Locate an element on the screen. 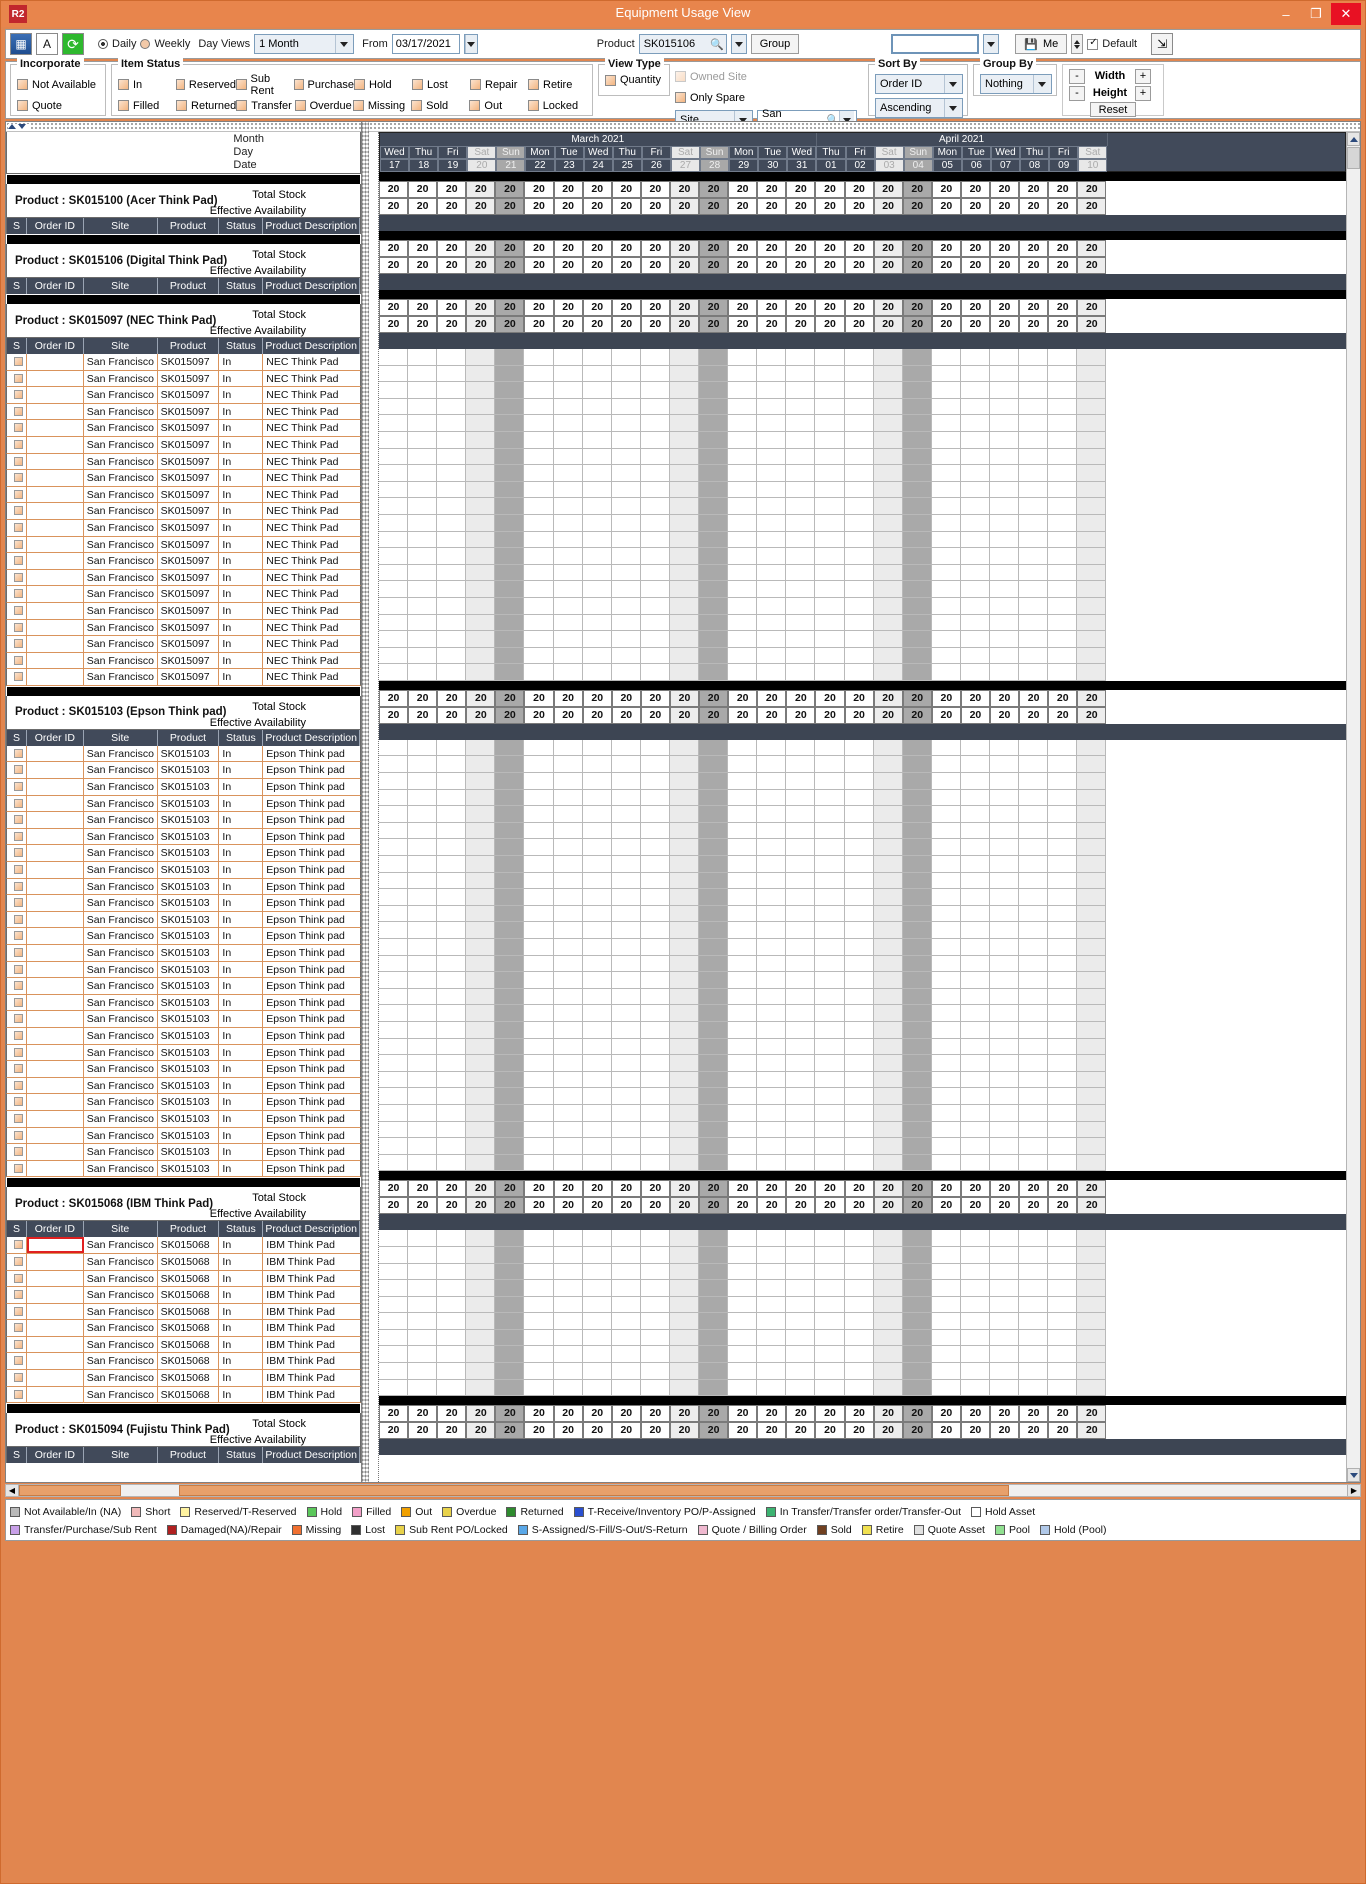 This screenshot has height=1884, width=1366. table-row: San Francisco SK015103 In Epson Think pad is located at coordinates (183, 1102).